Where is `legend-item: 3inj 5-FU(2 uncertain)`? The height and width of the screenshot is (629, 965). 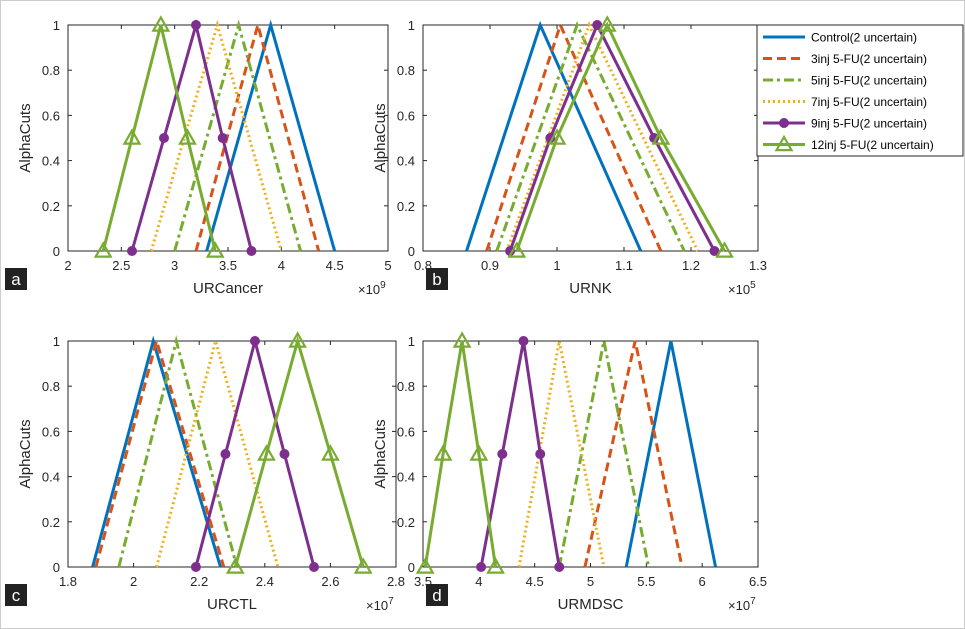
legend-item: 3inj 5-FU(2 uncertain) is located at coordinates (845, 59).